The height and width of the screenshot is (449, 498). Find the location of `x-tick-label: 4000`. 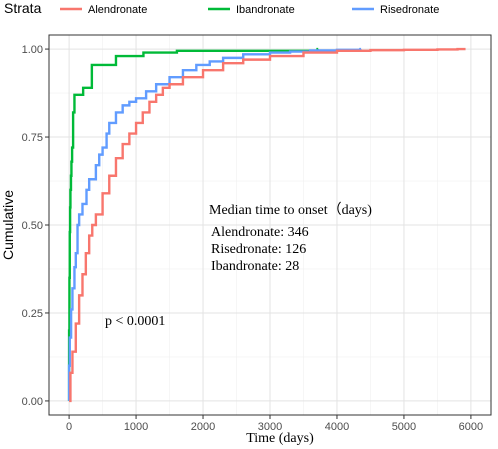

x-tick-label: 4000 is located at coordinates (337, 427).